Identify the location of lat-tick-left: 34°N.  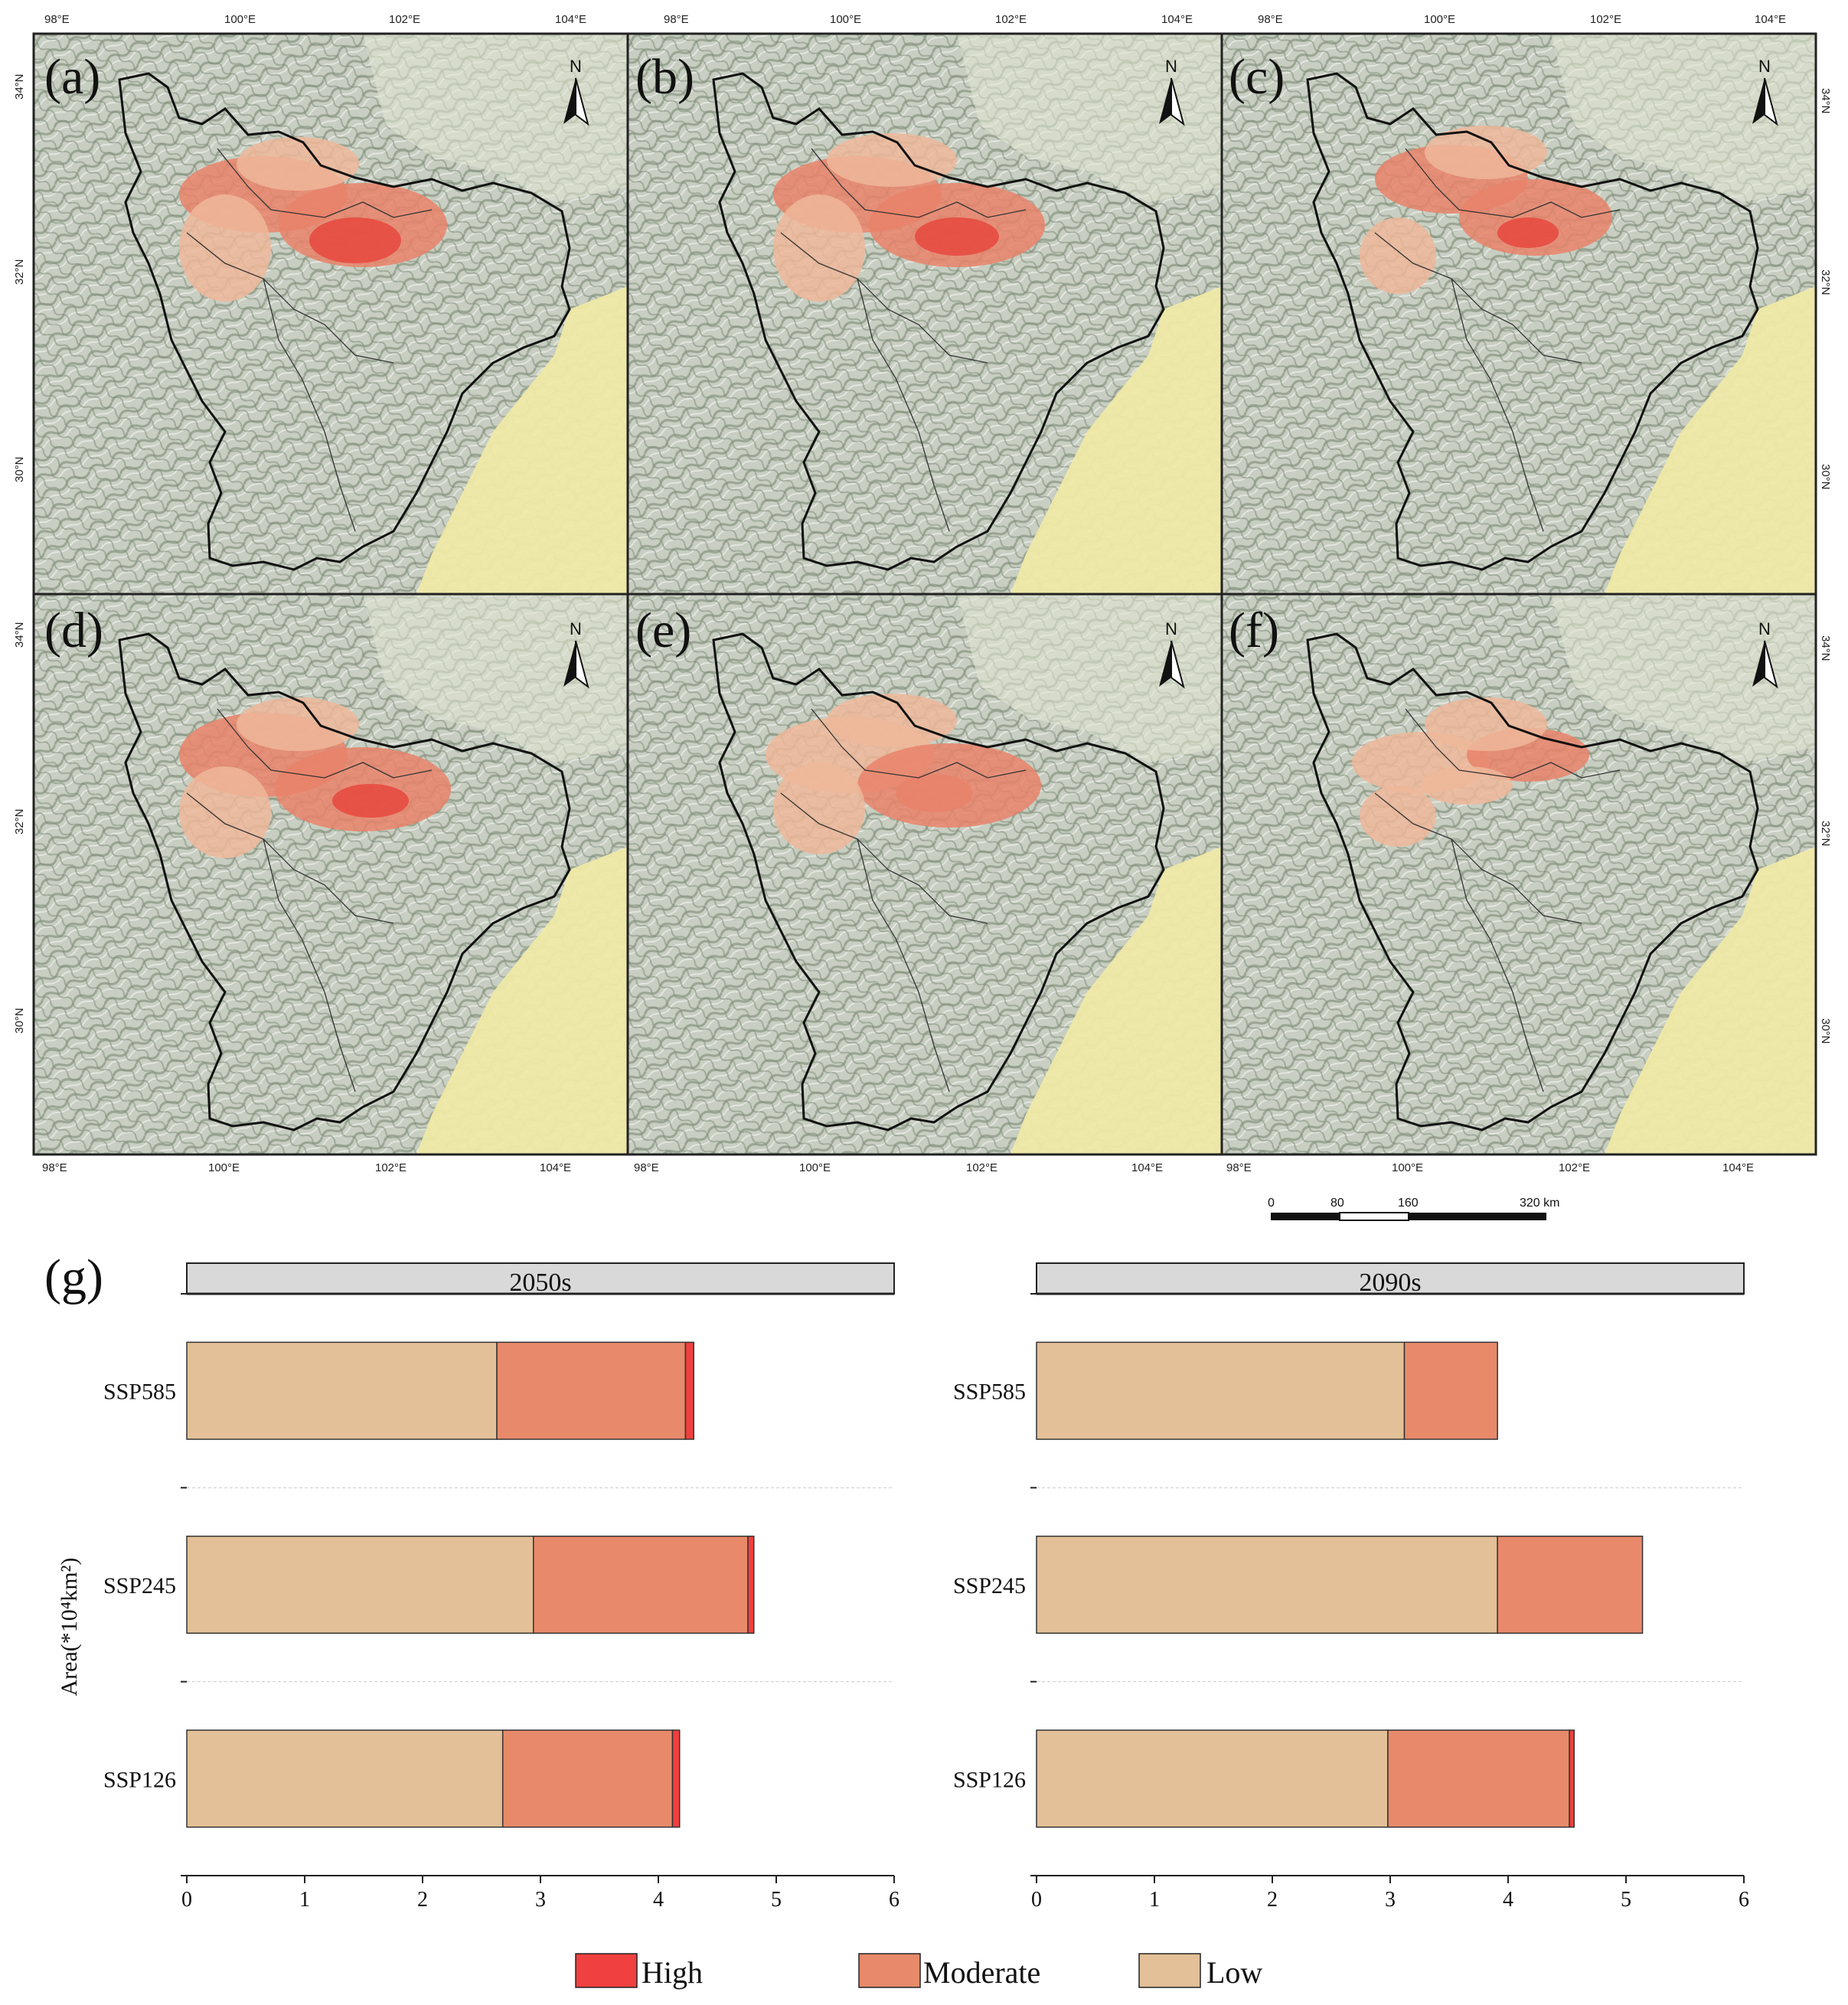
(19, 86).